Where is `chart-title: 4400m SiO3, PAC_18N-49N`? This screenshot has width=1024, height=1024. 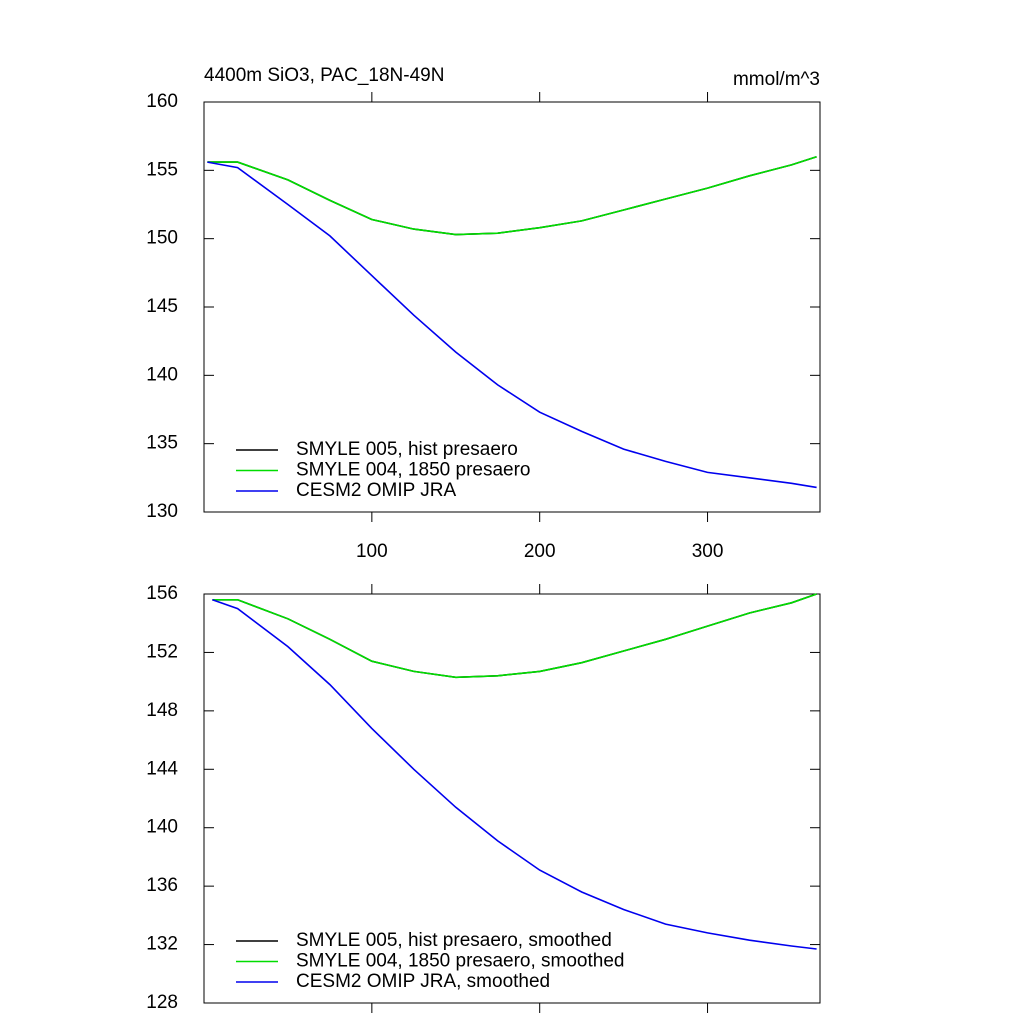 chart-title: 4400m SiO3, PAC_18N-49N is located at coordinates (324, 75).